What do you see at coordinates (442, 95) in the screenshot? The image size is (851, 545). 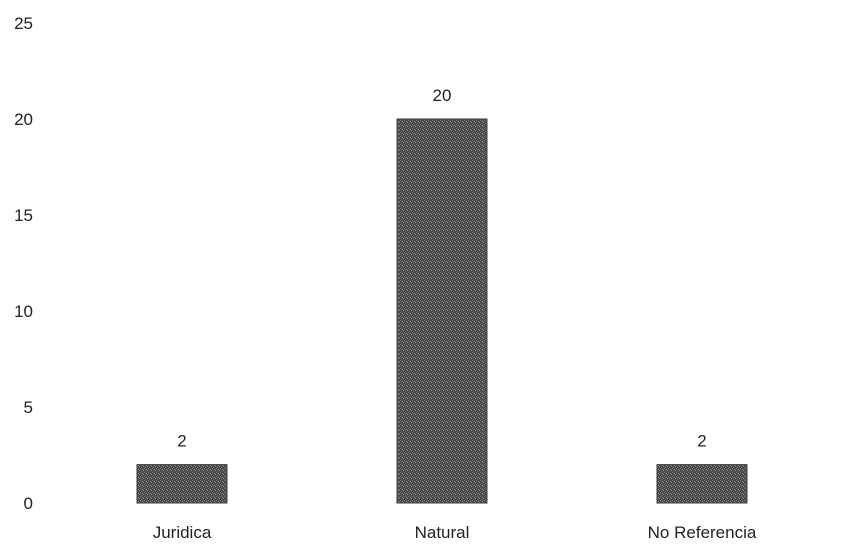 I see `data-label: 20` at bounding box center [442, 95].